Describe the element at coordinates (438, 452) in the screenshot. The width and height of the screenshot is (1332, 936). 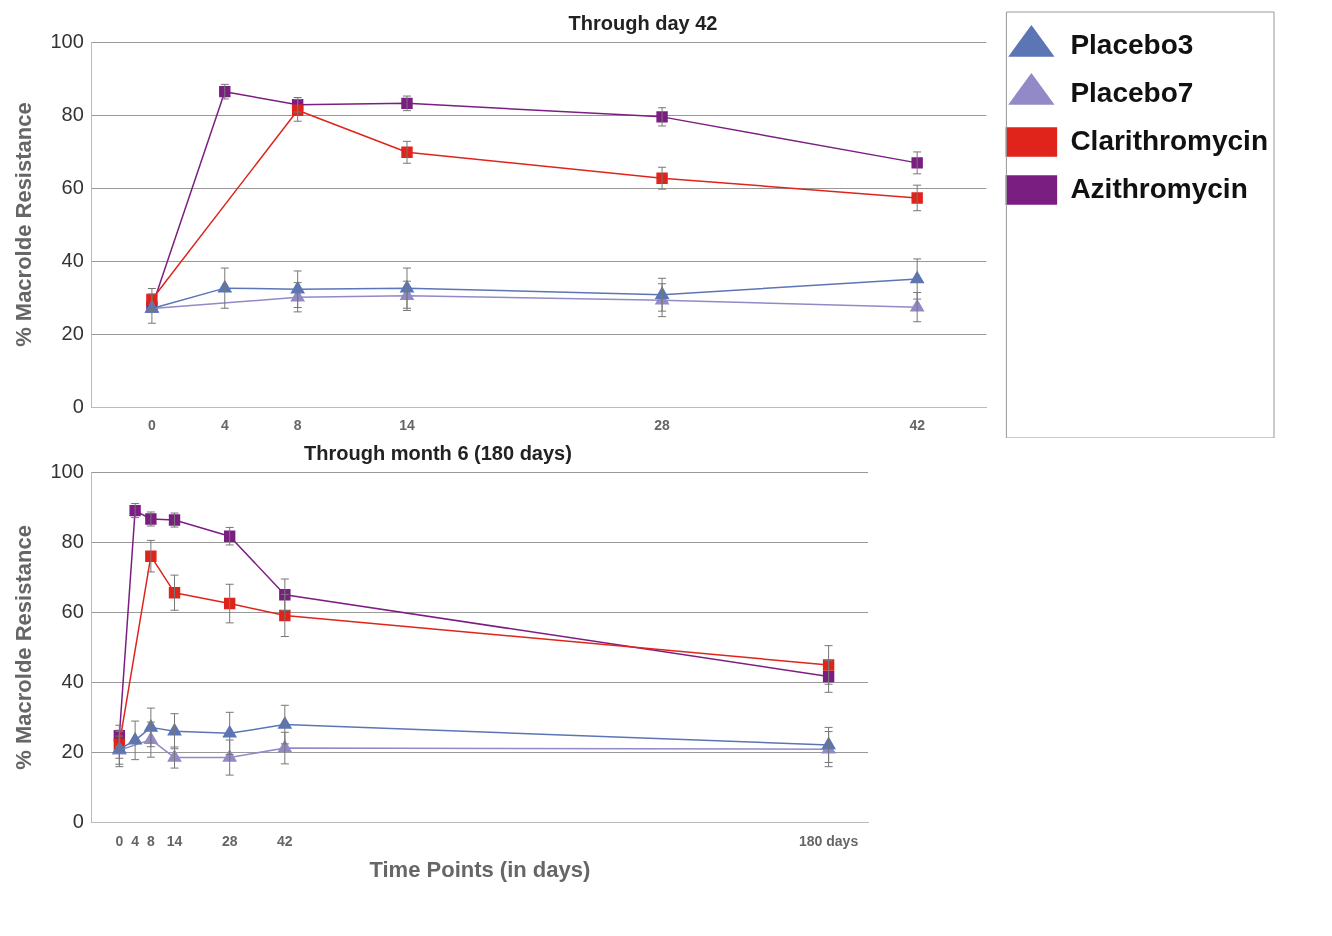
I see `chart-title: Through month 6 (180 days)` at that location.